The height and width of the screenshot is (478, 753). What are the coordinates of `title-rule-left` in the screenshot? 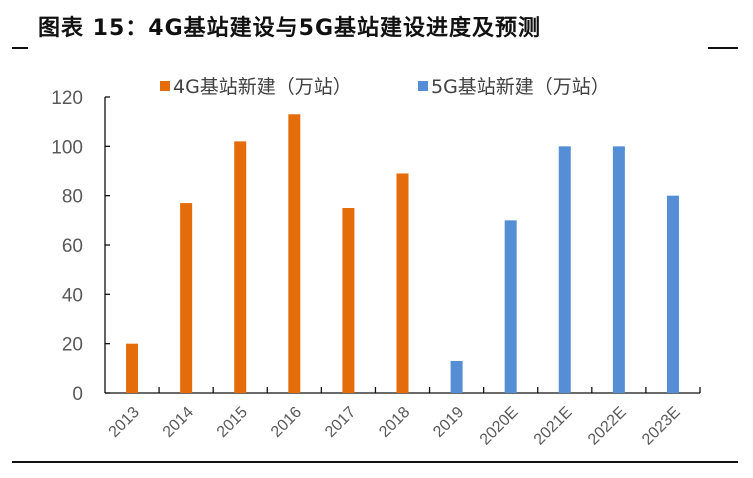 It's located at (20, 48).